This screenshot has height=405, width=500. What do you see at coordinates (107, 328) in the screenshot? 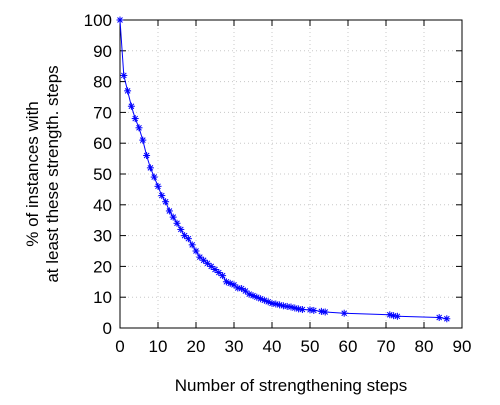
I see `y-tick-label: 0` at bounding box center [107, 328].